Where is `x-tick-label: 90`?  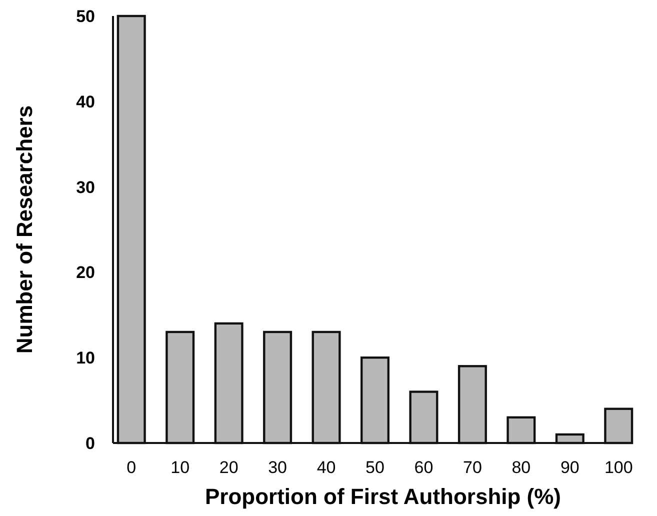
x-tick-label: 90 is located at coordinates (570, 467).